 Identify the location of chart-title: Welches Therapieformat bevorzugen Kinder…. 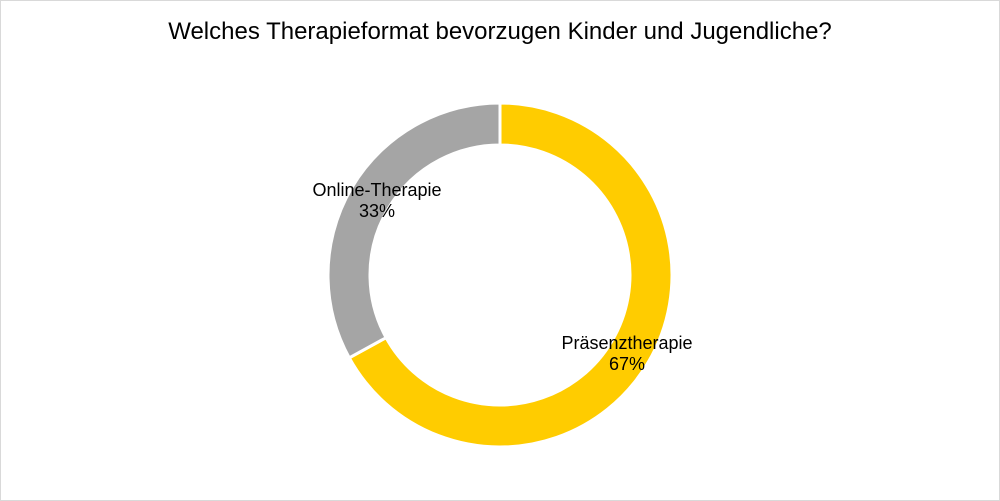
(500, 31).